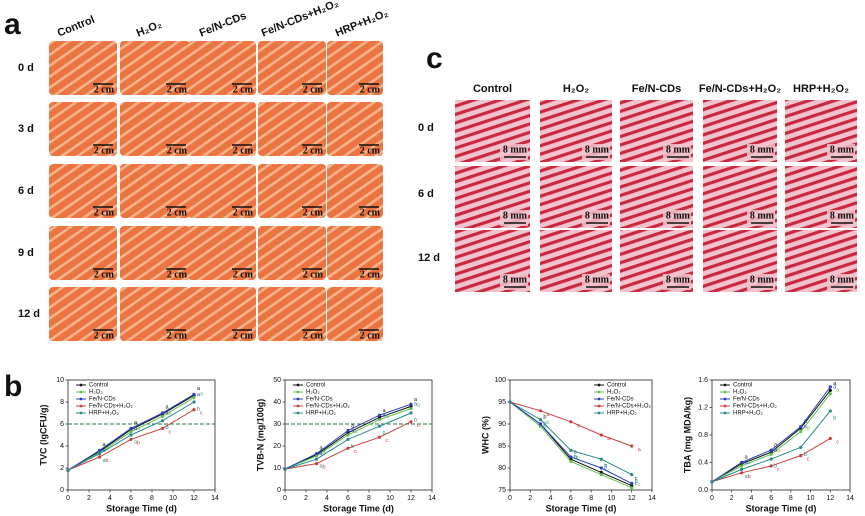 The width and height of the screenshot is (865, 516). Describe the element at coordinates (742, 386) in the screenshot. I see `legend-label: Control` at that location.